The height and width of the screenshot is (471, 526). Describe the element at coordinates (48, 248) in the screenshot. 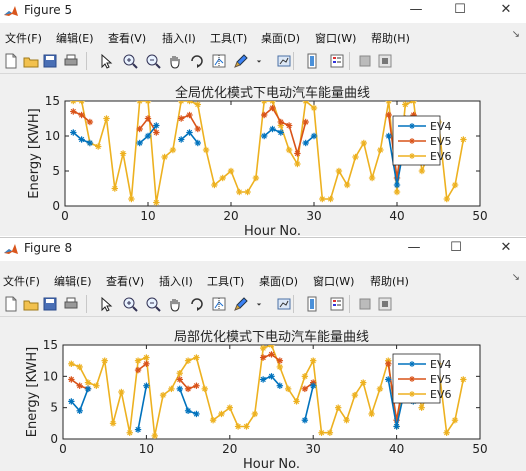

I see `window-title: Figure 8` at that location.